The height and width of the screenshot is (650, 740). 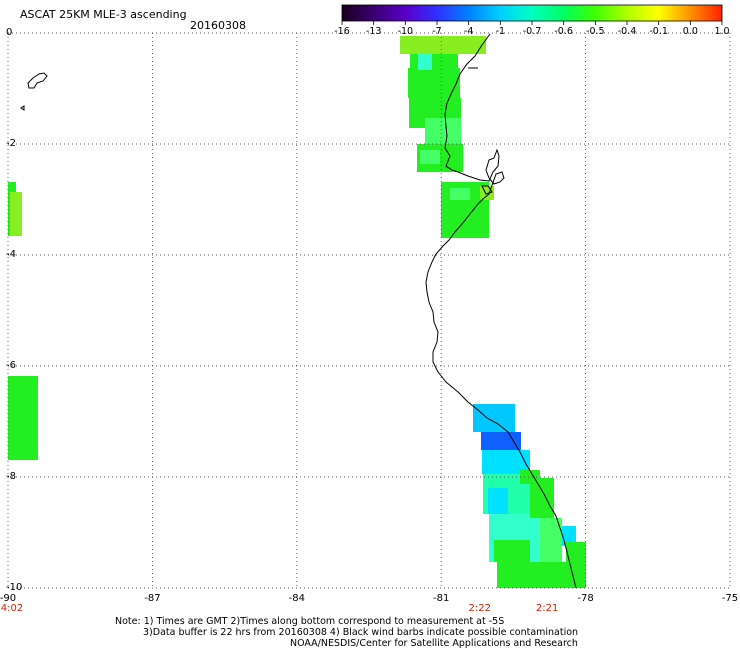 What do you see at coordinates (441, 598) in the screenshot?
I see `x-axis-label: -81` at bounding box center [441, 598].